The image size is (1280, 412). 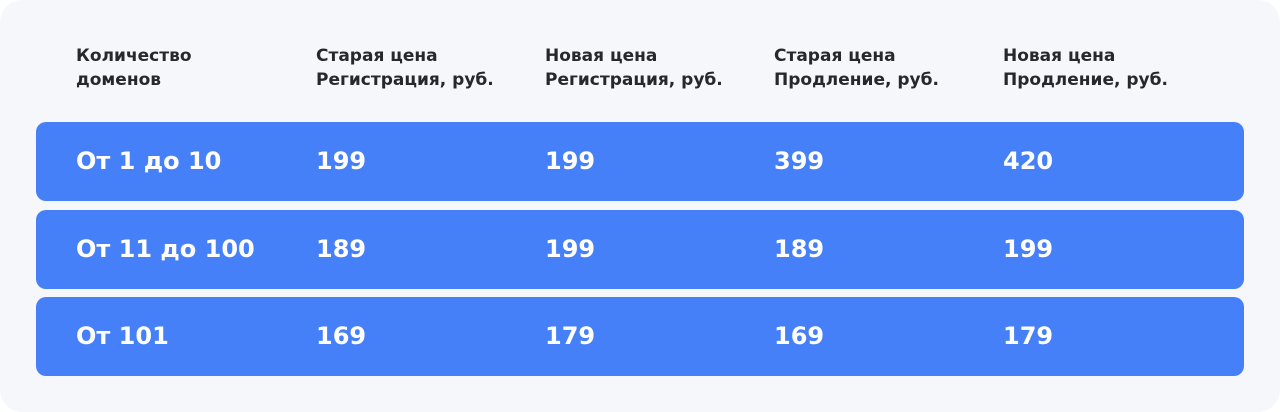 I want to click on new-renewal-cell: 420, so click(x=1028, y=161).